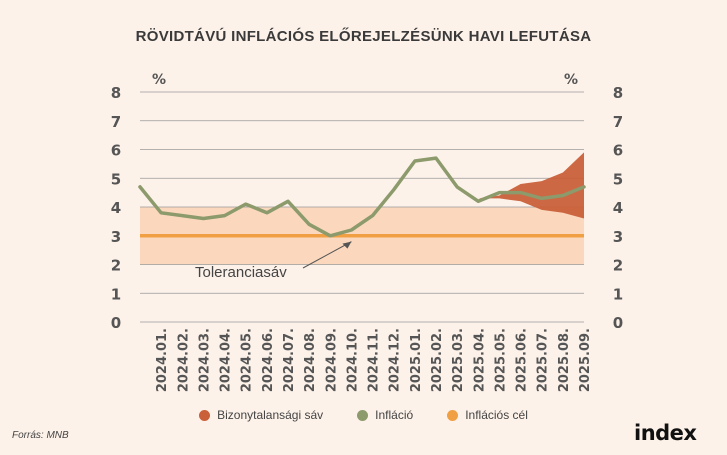 This screenshot has width=727, height=455. I want to click on x-tick-label: 2025.05., so click(500, 360).